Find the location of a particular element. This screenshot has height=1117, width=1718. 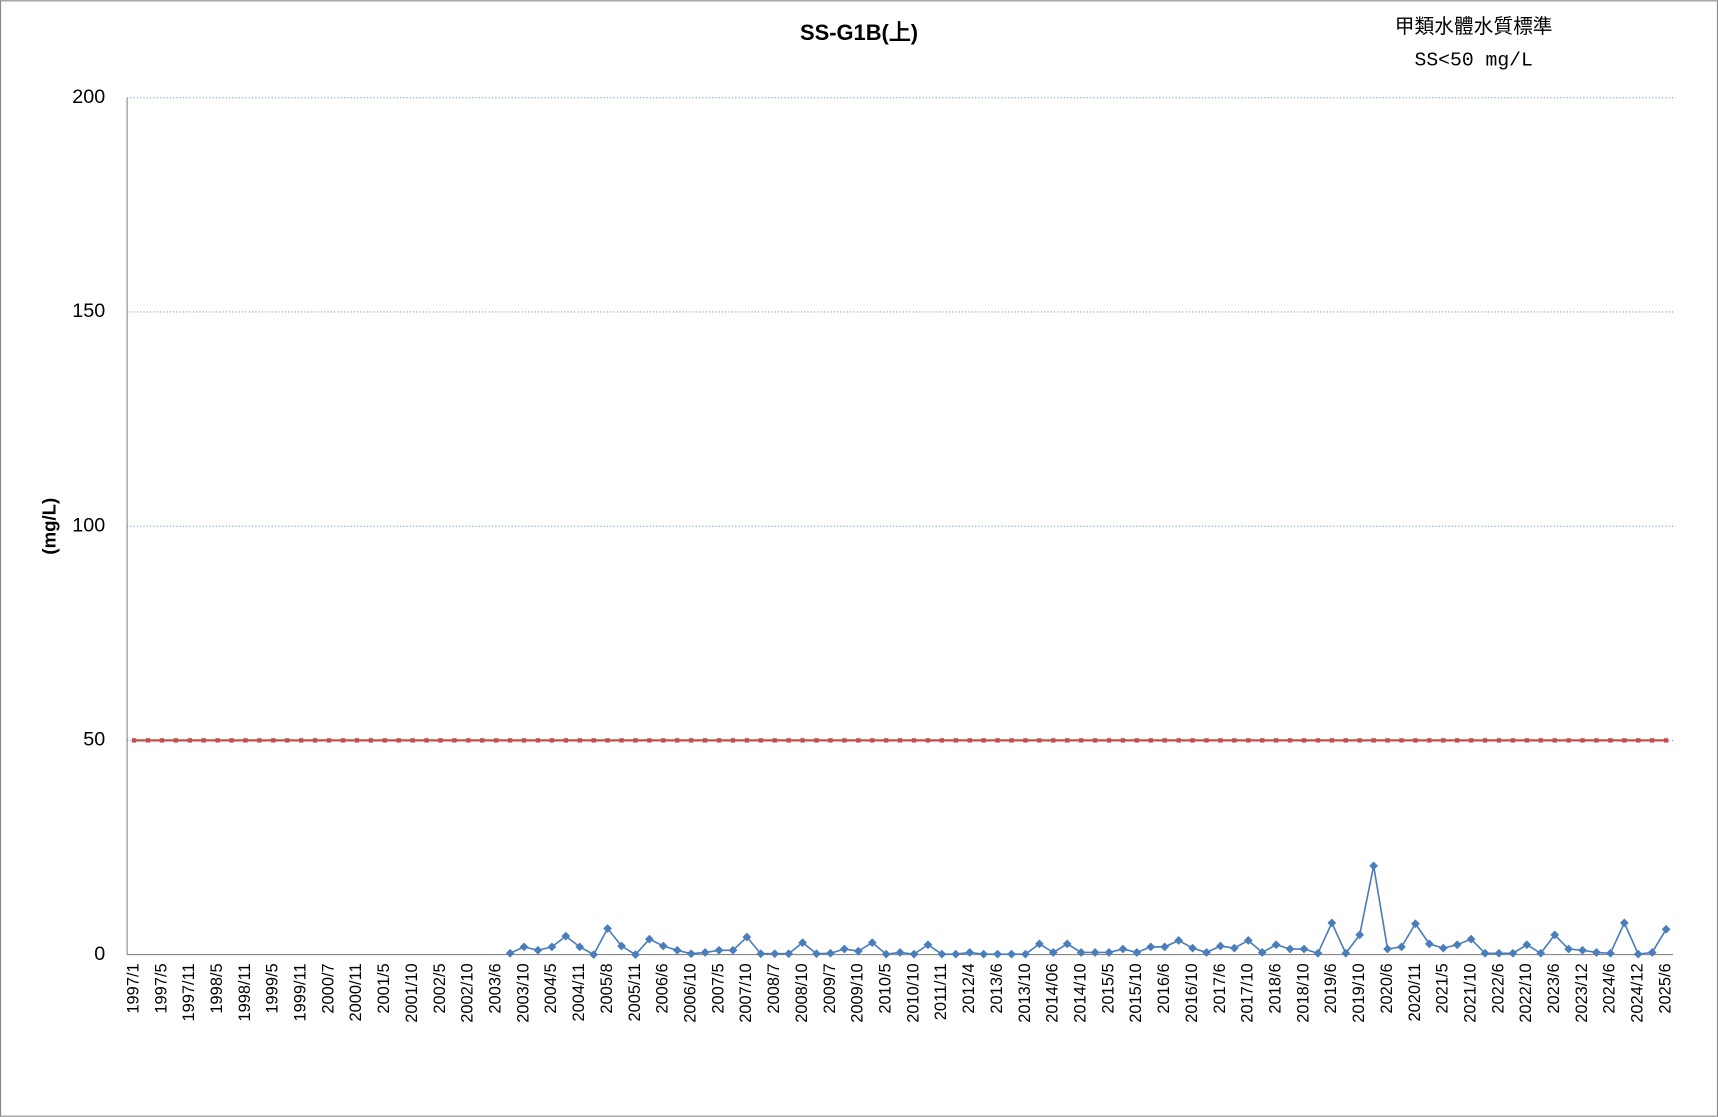

x-tick-label: 1999/11 is located at coordinates (301, 992).